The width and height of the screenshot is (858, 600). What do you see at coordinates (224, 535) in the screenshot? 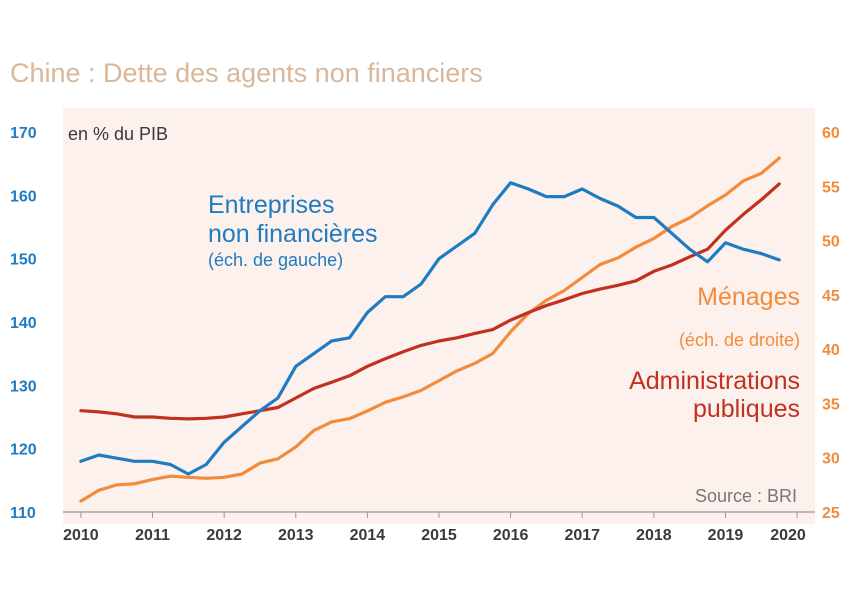
I see `x-tick-label: 2012` at bounding box center [224, 535].